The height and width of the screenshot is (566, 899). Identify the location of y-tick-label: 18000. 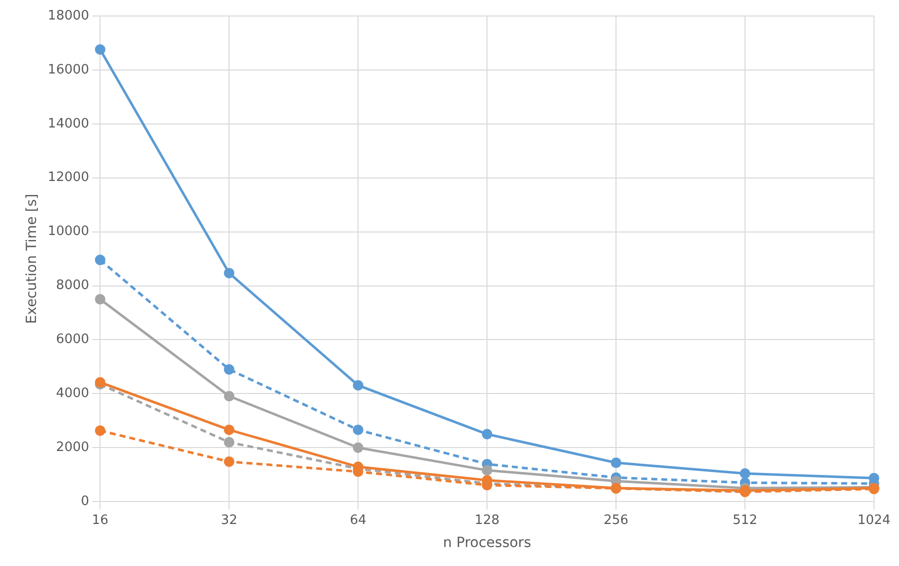
(69, 16).